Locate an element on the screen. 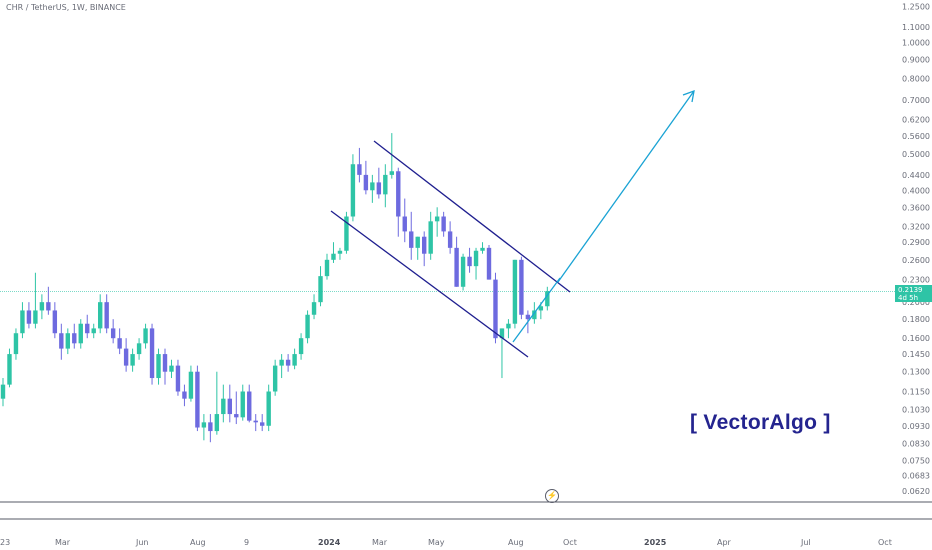  current-price-badge: 0.2139 4d 5h is located at coordinates (913, 293).